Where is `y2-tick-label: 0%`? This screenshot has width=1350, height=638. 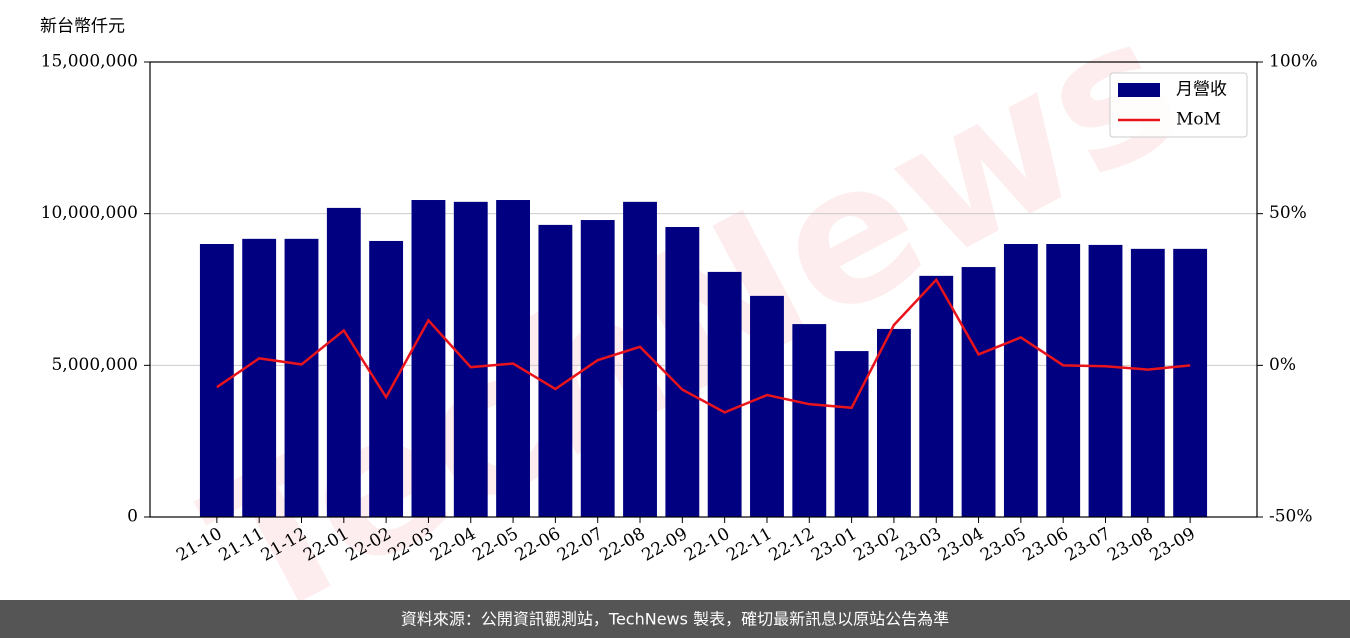
y2-tick-label: 0% is located at coordinates (1282, 365).